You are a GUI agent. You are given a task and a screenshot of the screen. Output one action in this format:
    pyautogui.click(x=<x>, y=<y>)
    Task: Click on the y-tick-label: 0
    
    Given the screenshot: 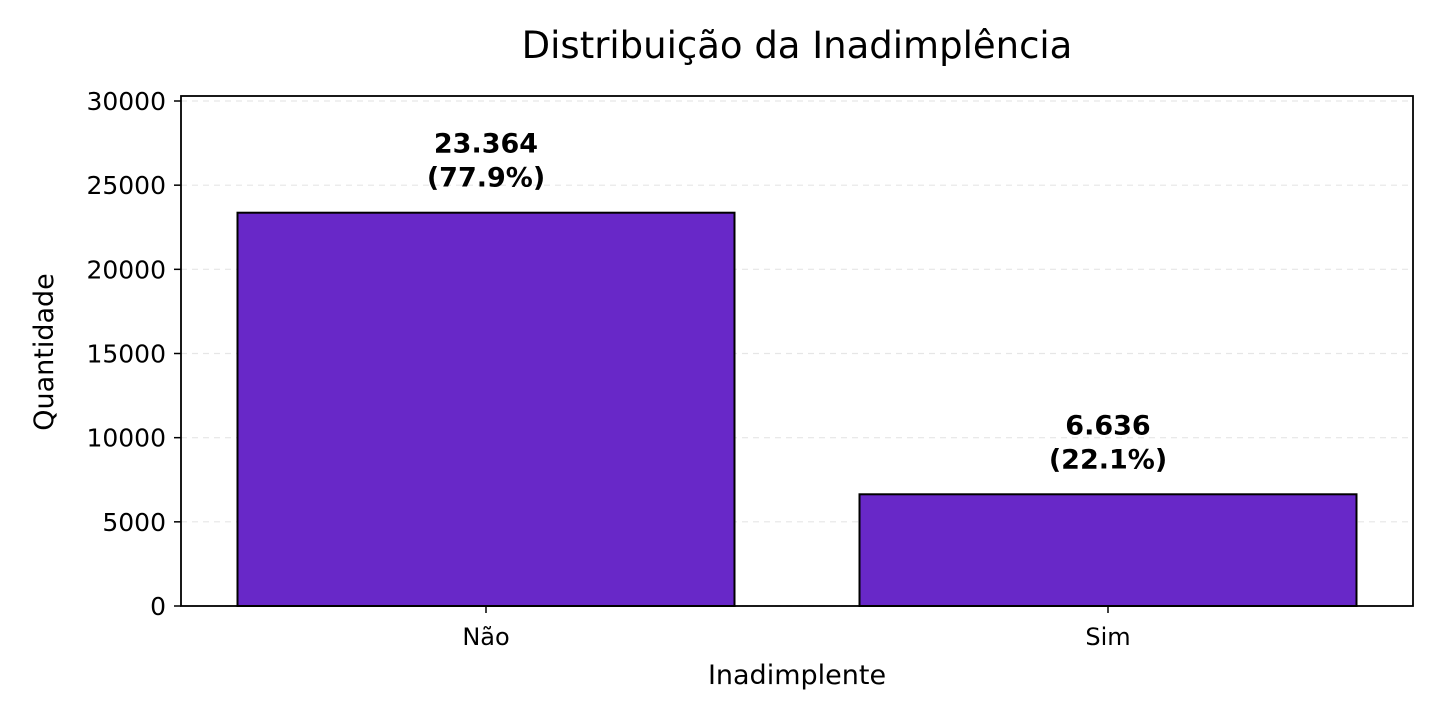 What is the action you would take?
    pyautogui.click(x=158, y=606)
    